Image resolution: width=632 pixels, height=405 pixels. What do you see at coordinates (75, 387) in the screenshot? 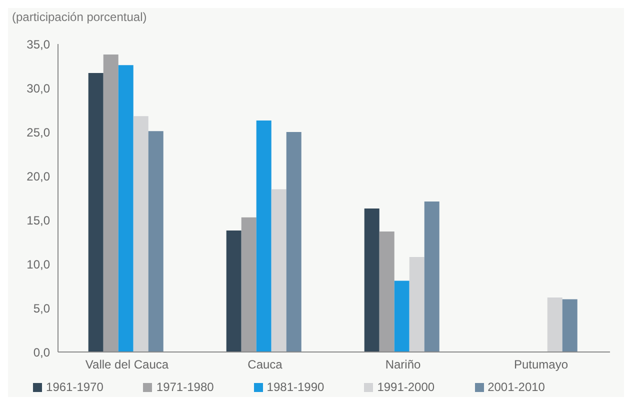
I see `legend-label: 1961-1970` at bounding box center [75, 387].